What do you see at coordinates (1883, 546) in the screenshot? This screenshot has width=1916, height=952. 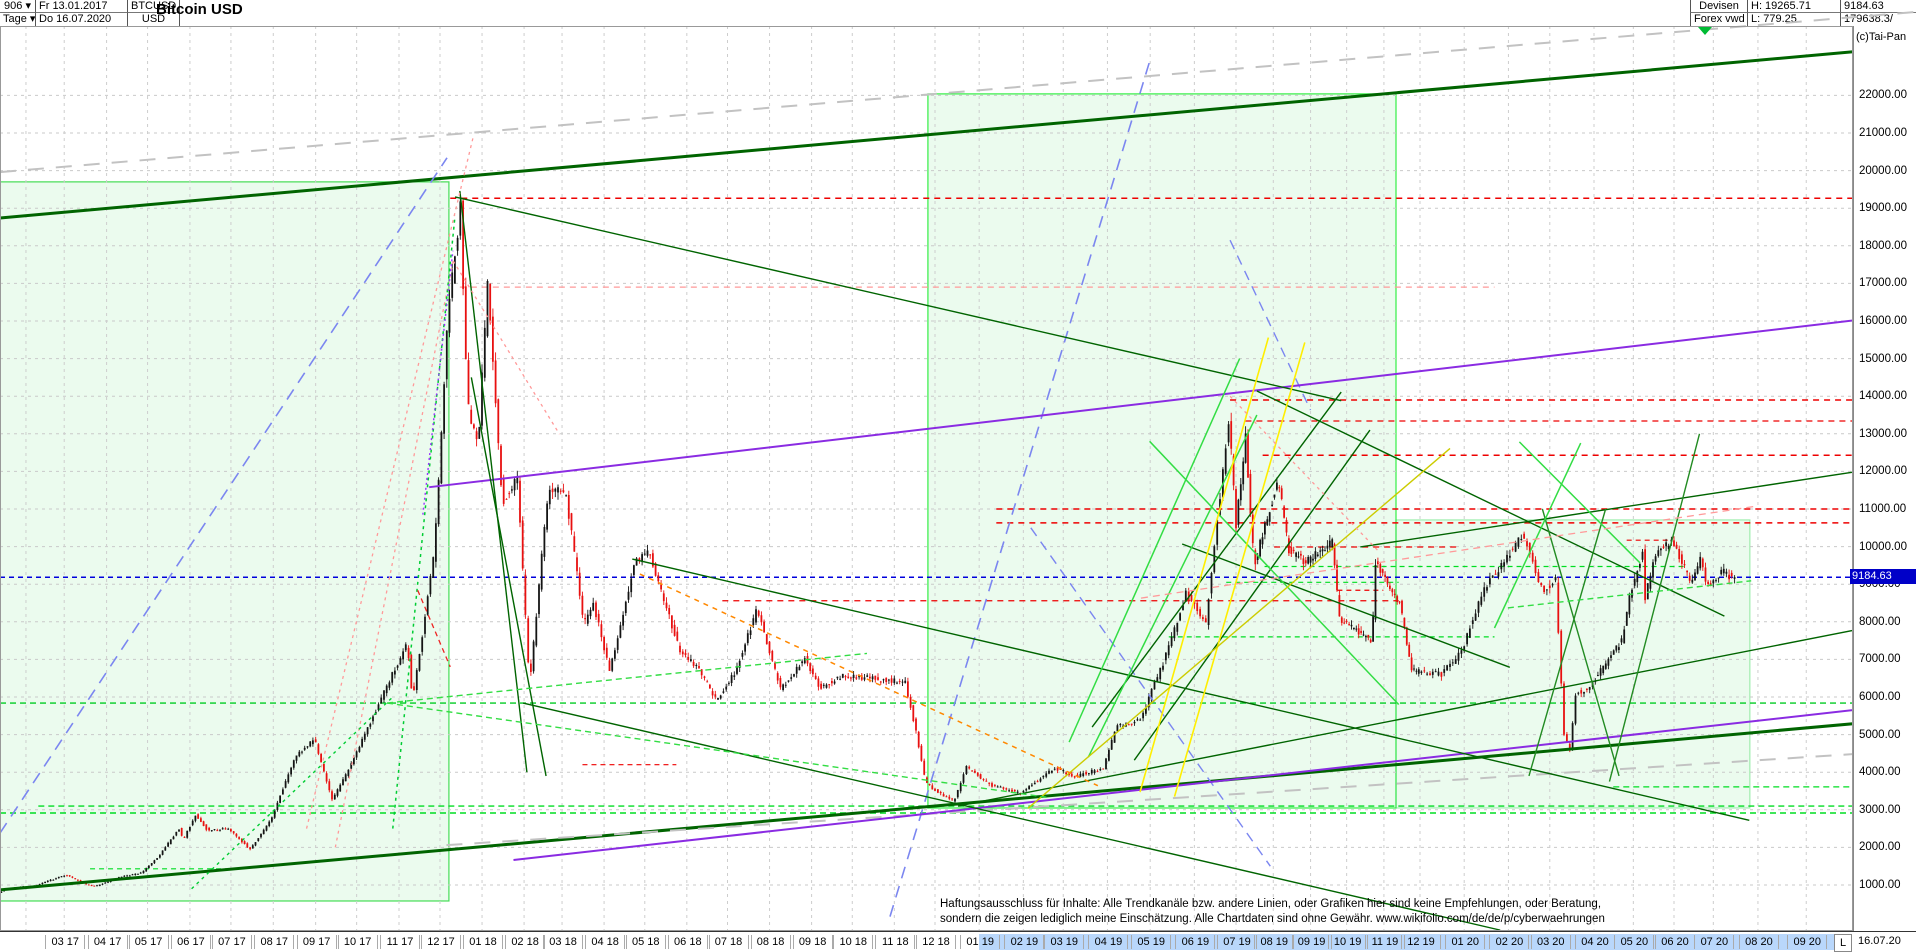 I see `price-tick-label: 10000.00` at bounding box center [1883, 546].